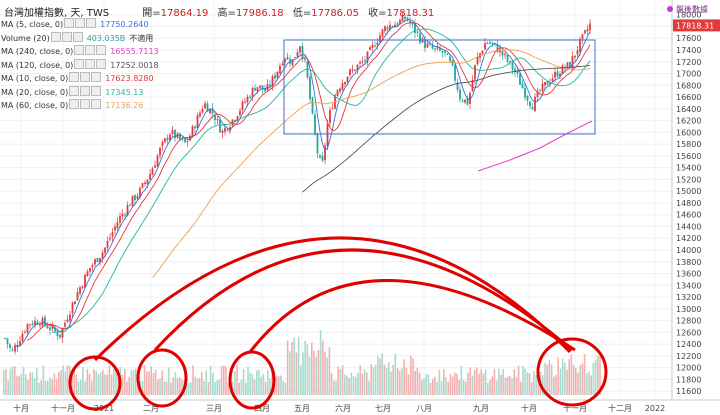 The image size is (720, 415). What do you see at coordinates (151, 408) in the screenshot?
I see `x-tick-label: 二月` at bounding box center [151, 408].